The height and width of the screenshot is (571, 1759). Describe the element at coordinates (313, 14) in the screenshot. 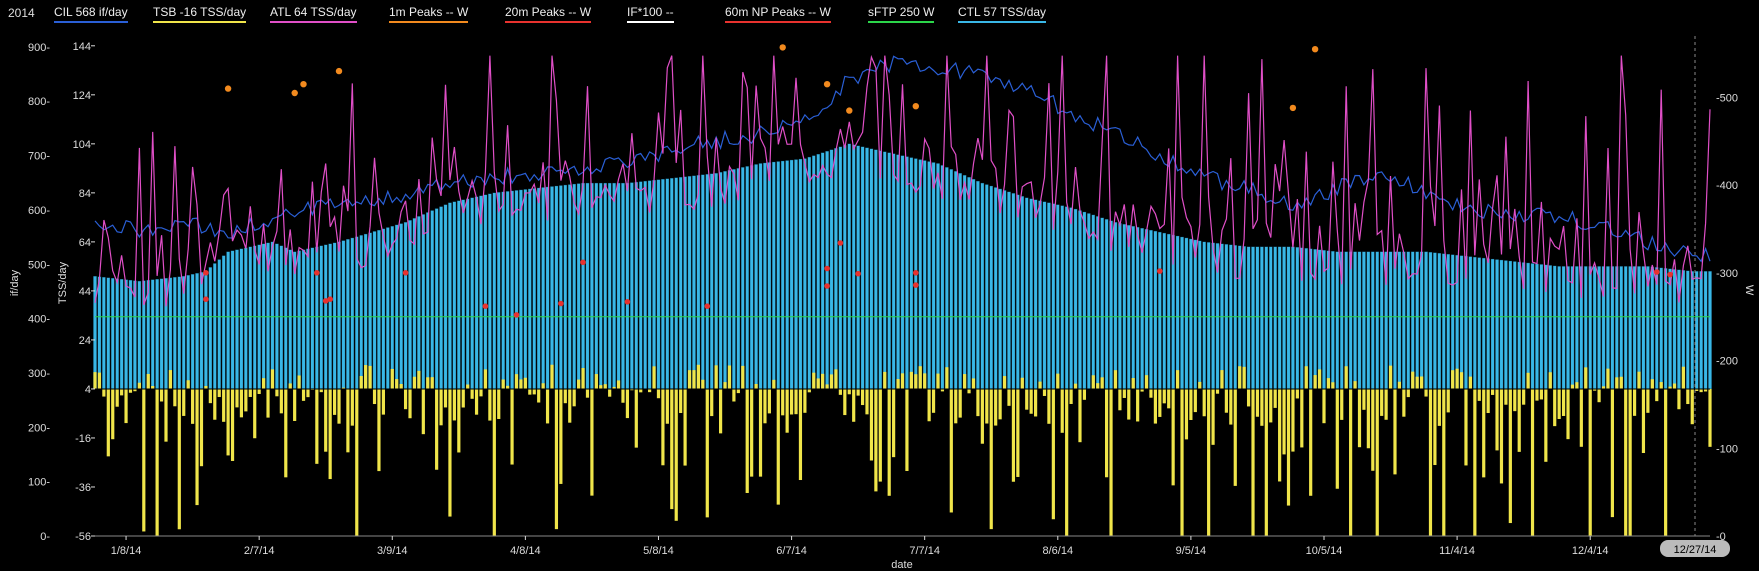

I see `legend-item-atl: ATL 64 TSS/day` at that location.